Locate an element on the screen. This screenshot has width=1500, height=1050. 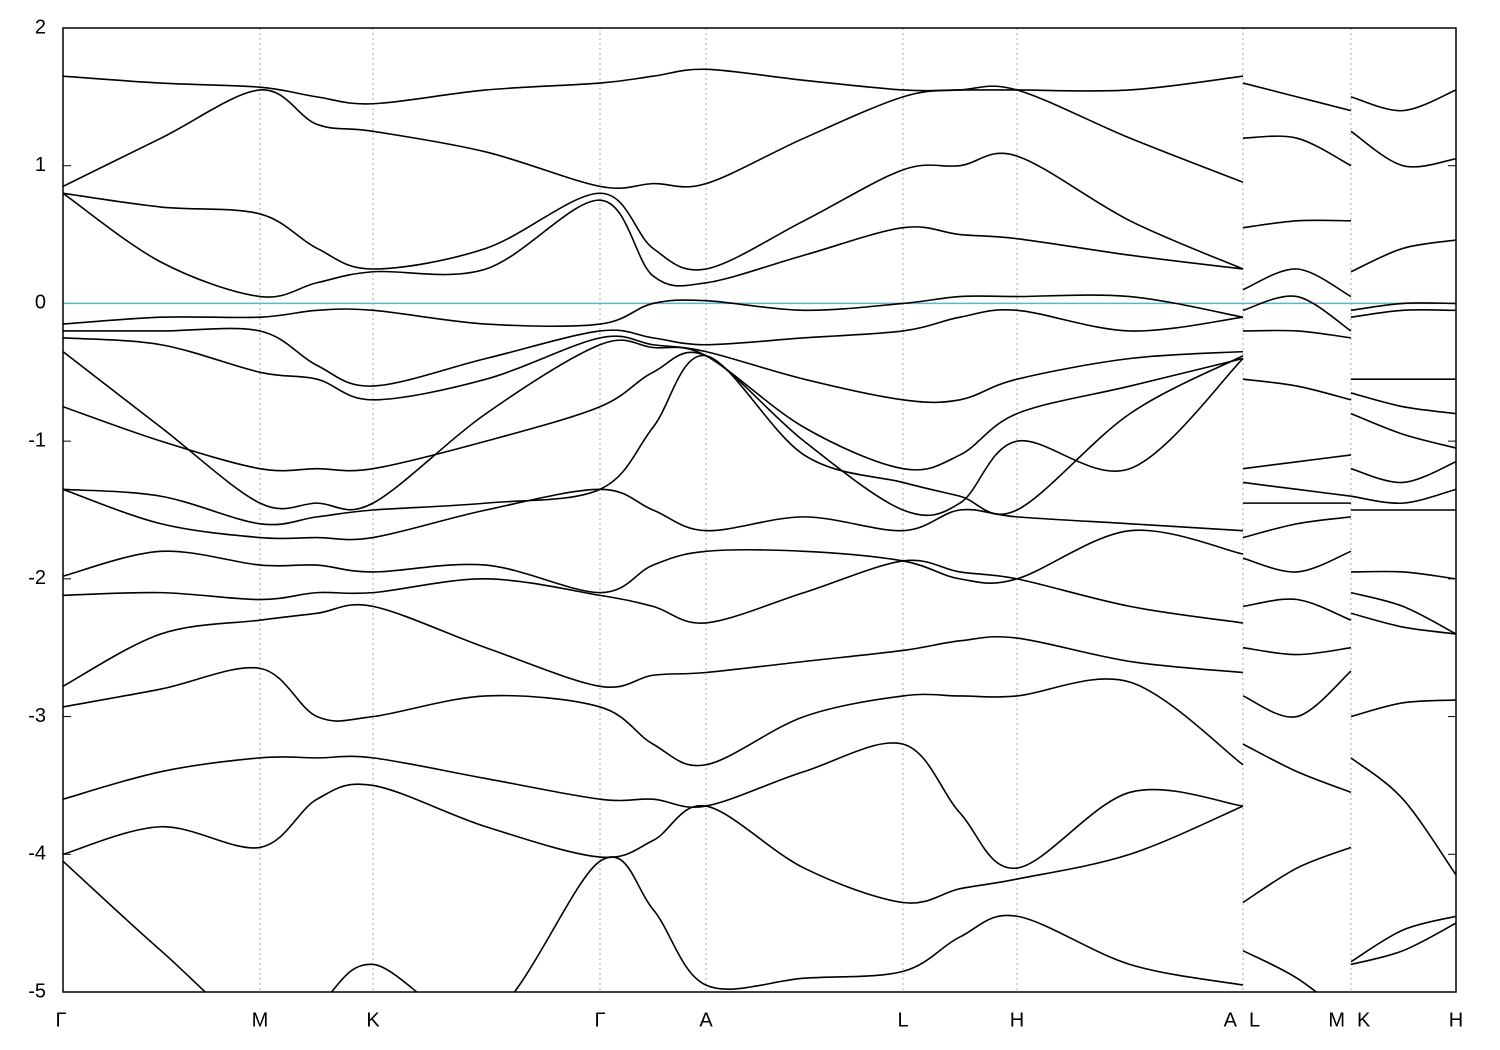
y-tick-label: -5 is located at coordinates (37, 991).